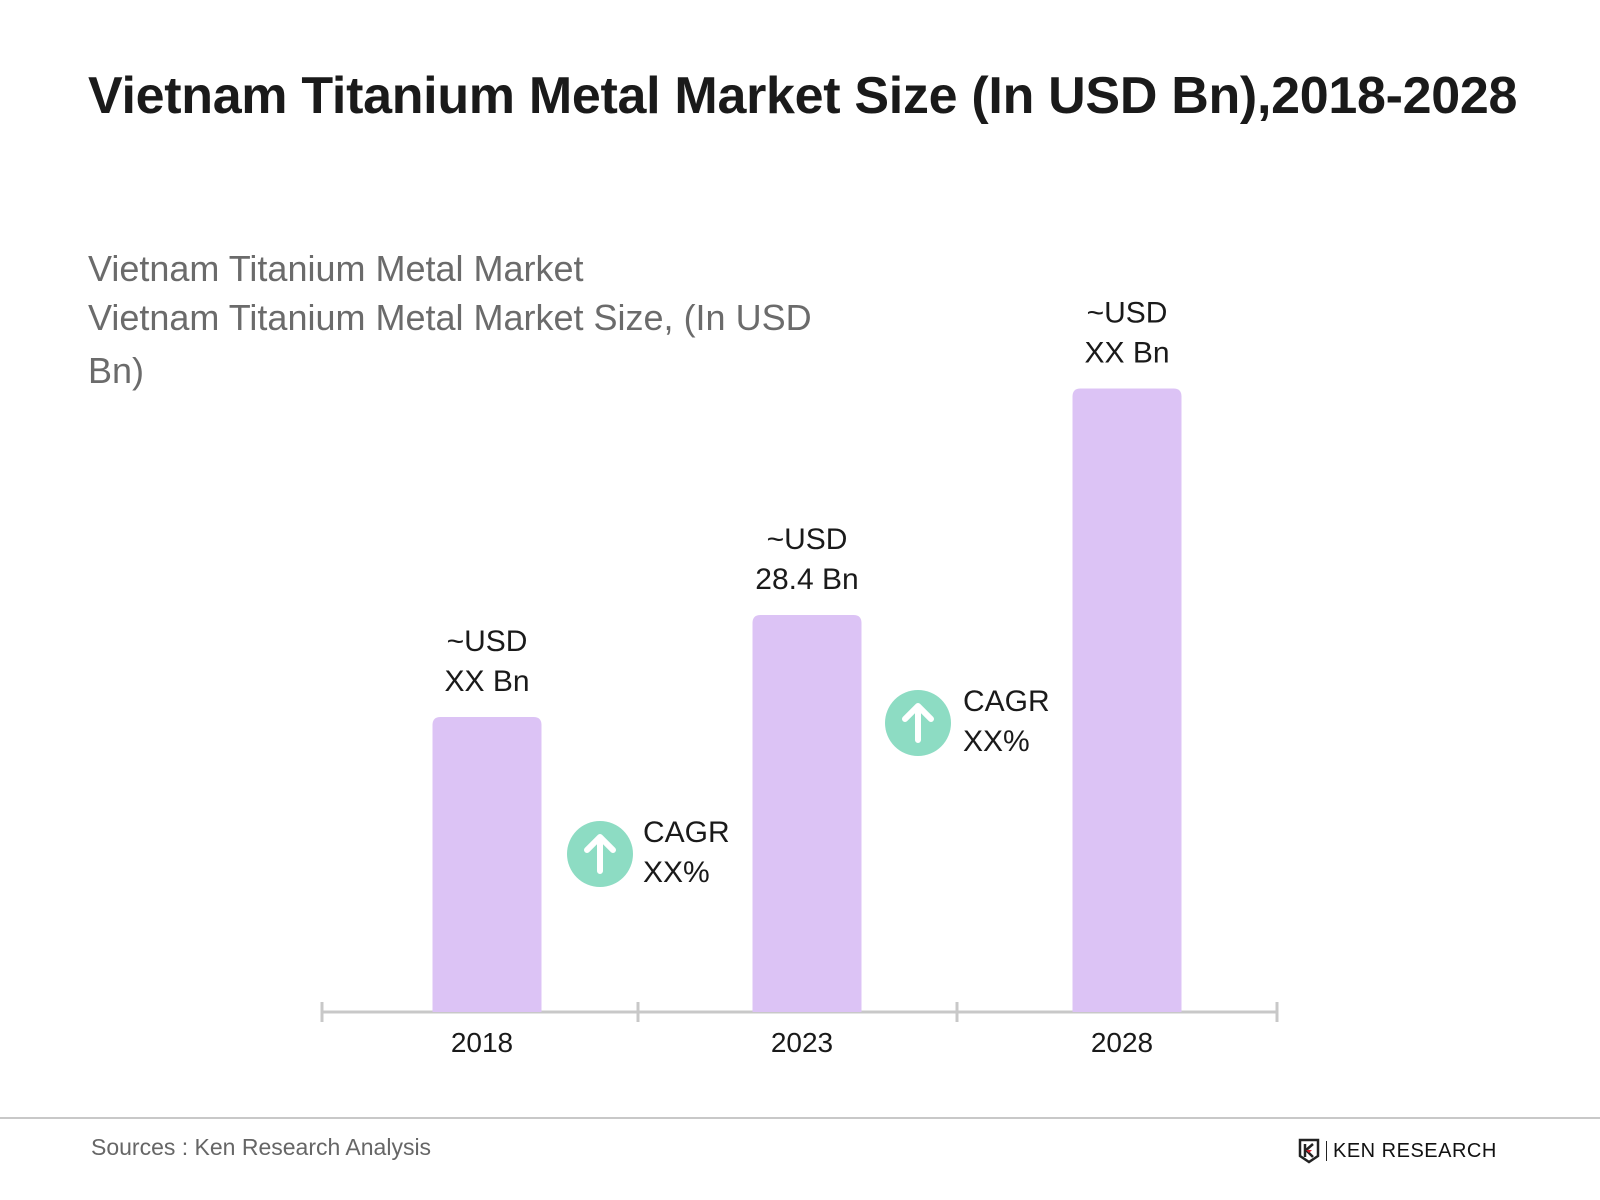  Describe the element at coordinates (806, 579) in the screenshot. I see `bar-data-label: 28.4 Bn` at that location.